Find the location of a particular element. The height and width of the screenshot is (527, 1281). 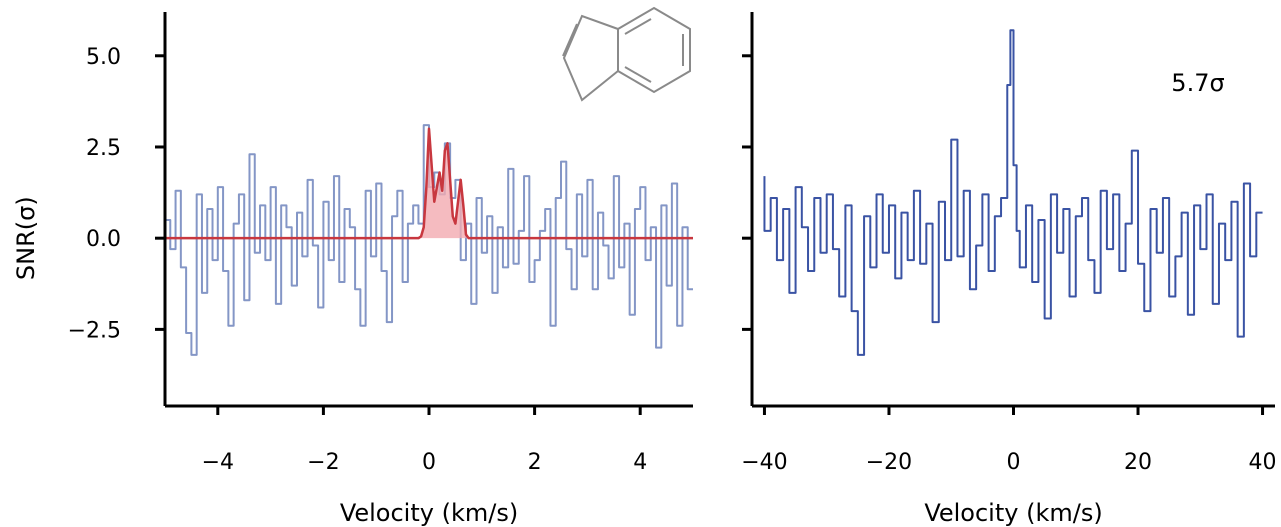

indene-structure-icon is located at coordinates (626, 54).